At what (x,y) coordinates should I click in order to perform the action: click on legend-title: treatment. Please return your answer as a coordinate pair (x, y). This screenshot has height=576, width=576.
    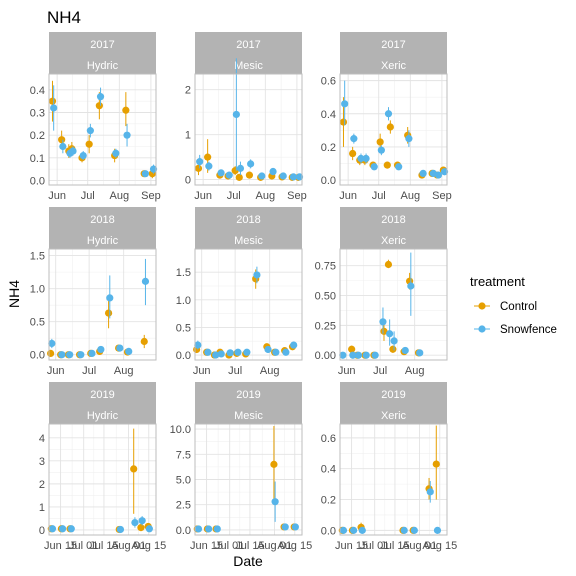
    Looking at the image, I should click on (497, 281).